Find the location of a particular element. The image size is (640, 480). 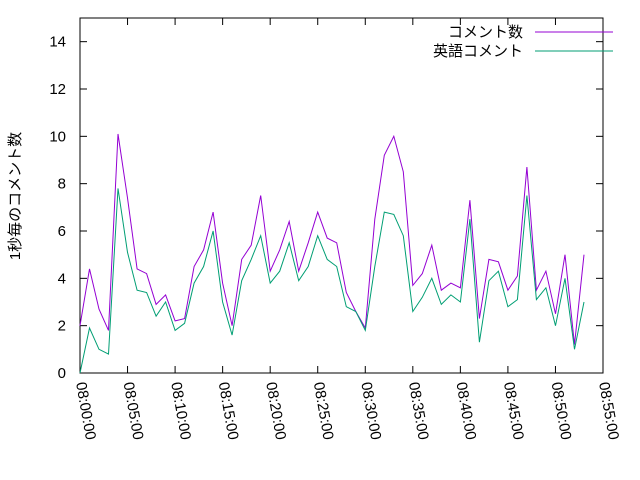

y-tick-label: 12 is located at coordinates (57, 89).